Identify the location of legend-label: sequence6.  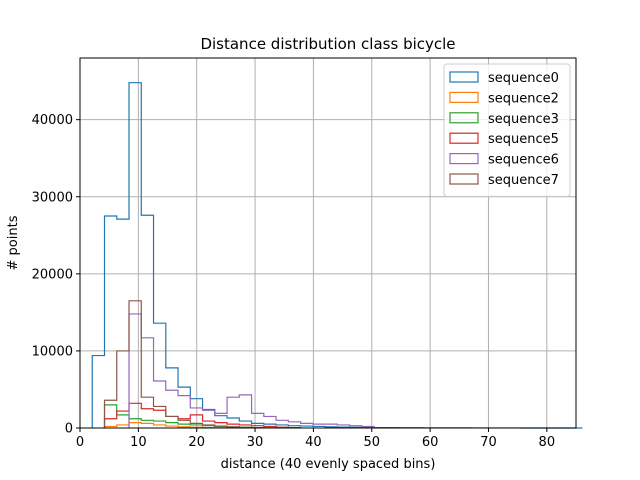
(523, 160).